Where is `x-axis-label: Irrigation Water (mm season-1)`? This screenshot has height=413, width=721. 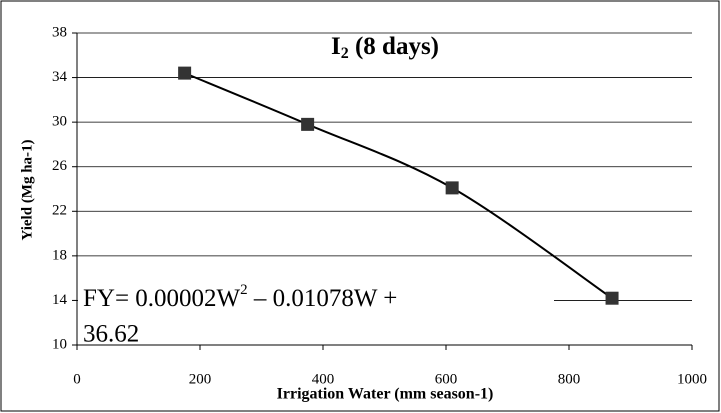 x-axis-label: Irrigation Water (mm season-1) is located at coordinates (385, 394).